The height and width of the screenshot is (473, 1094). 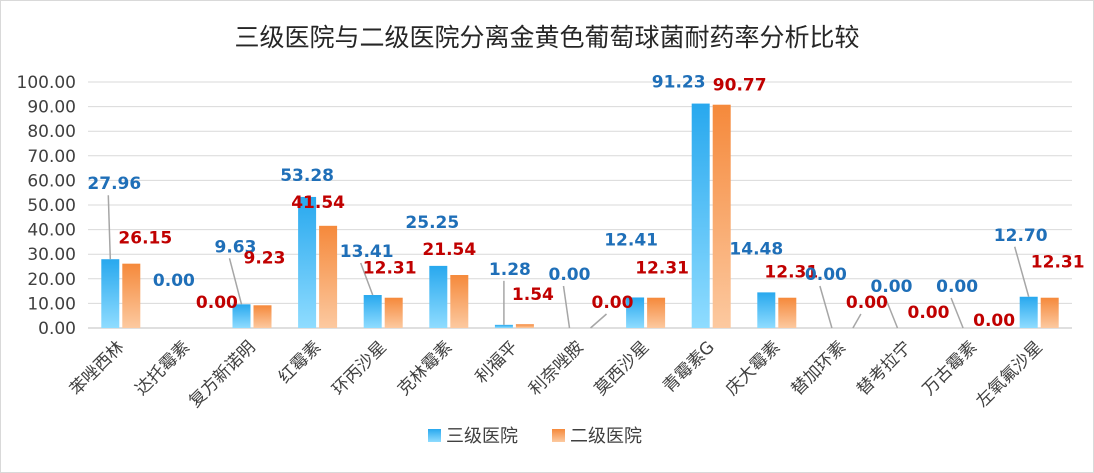 I want to click on data-label: 1.54, so click(x=533, y=295).